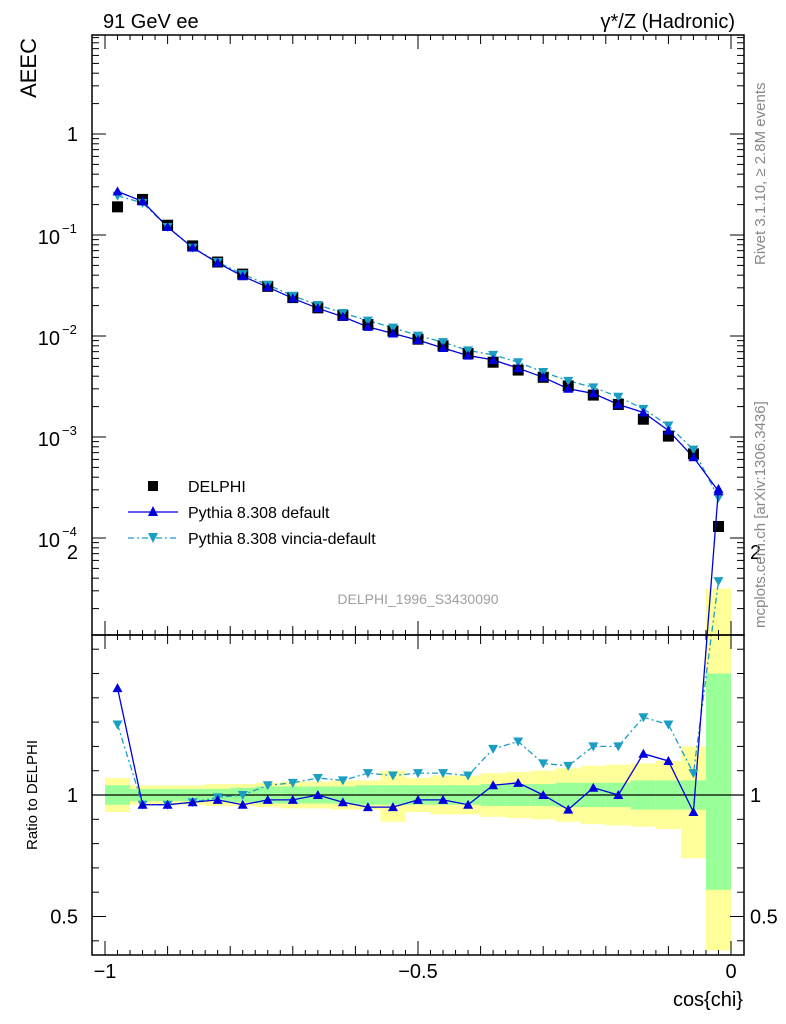 This screenshot has height=1024, width=786. What do you see at coordinates (755, 553) in the screenshot?
I see `ratio-y-tick-label-right: 2` at bounding box center [755, 553].